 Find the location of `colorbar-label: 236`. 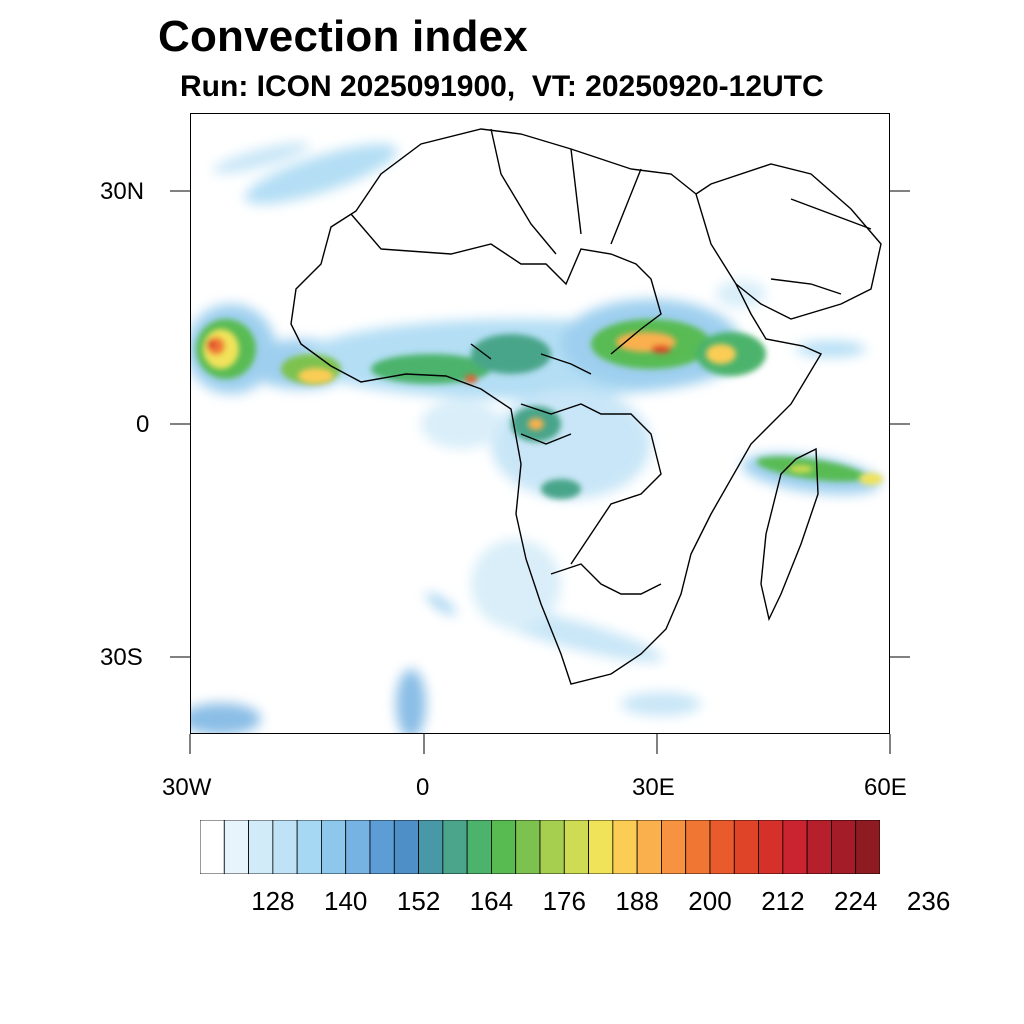

colorbar-label: 236 is located at coordinates (928, 901).